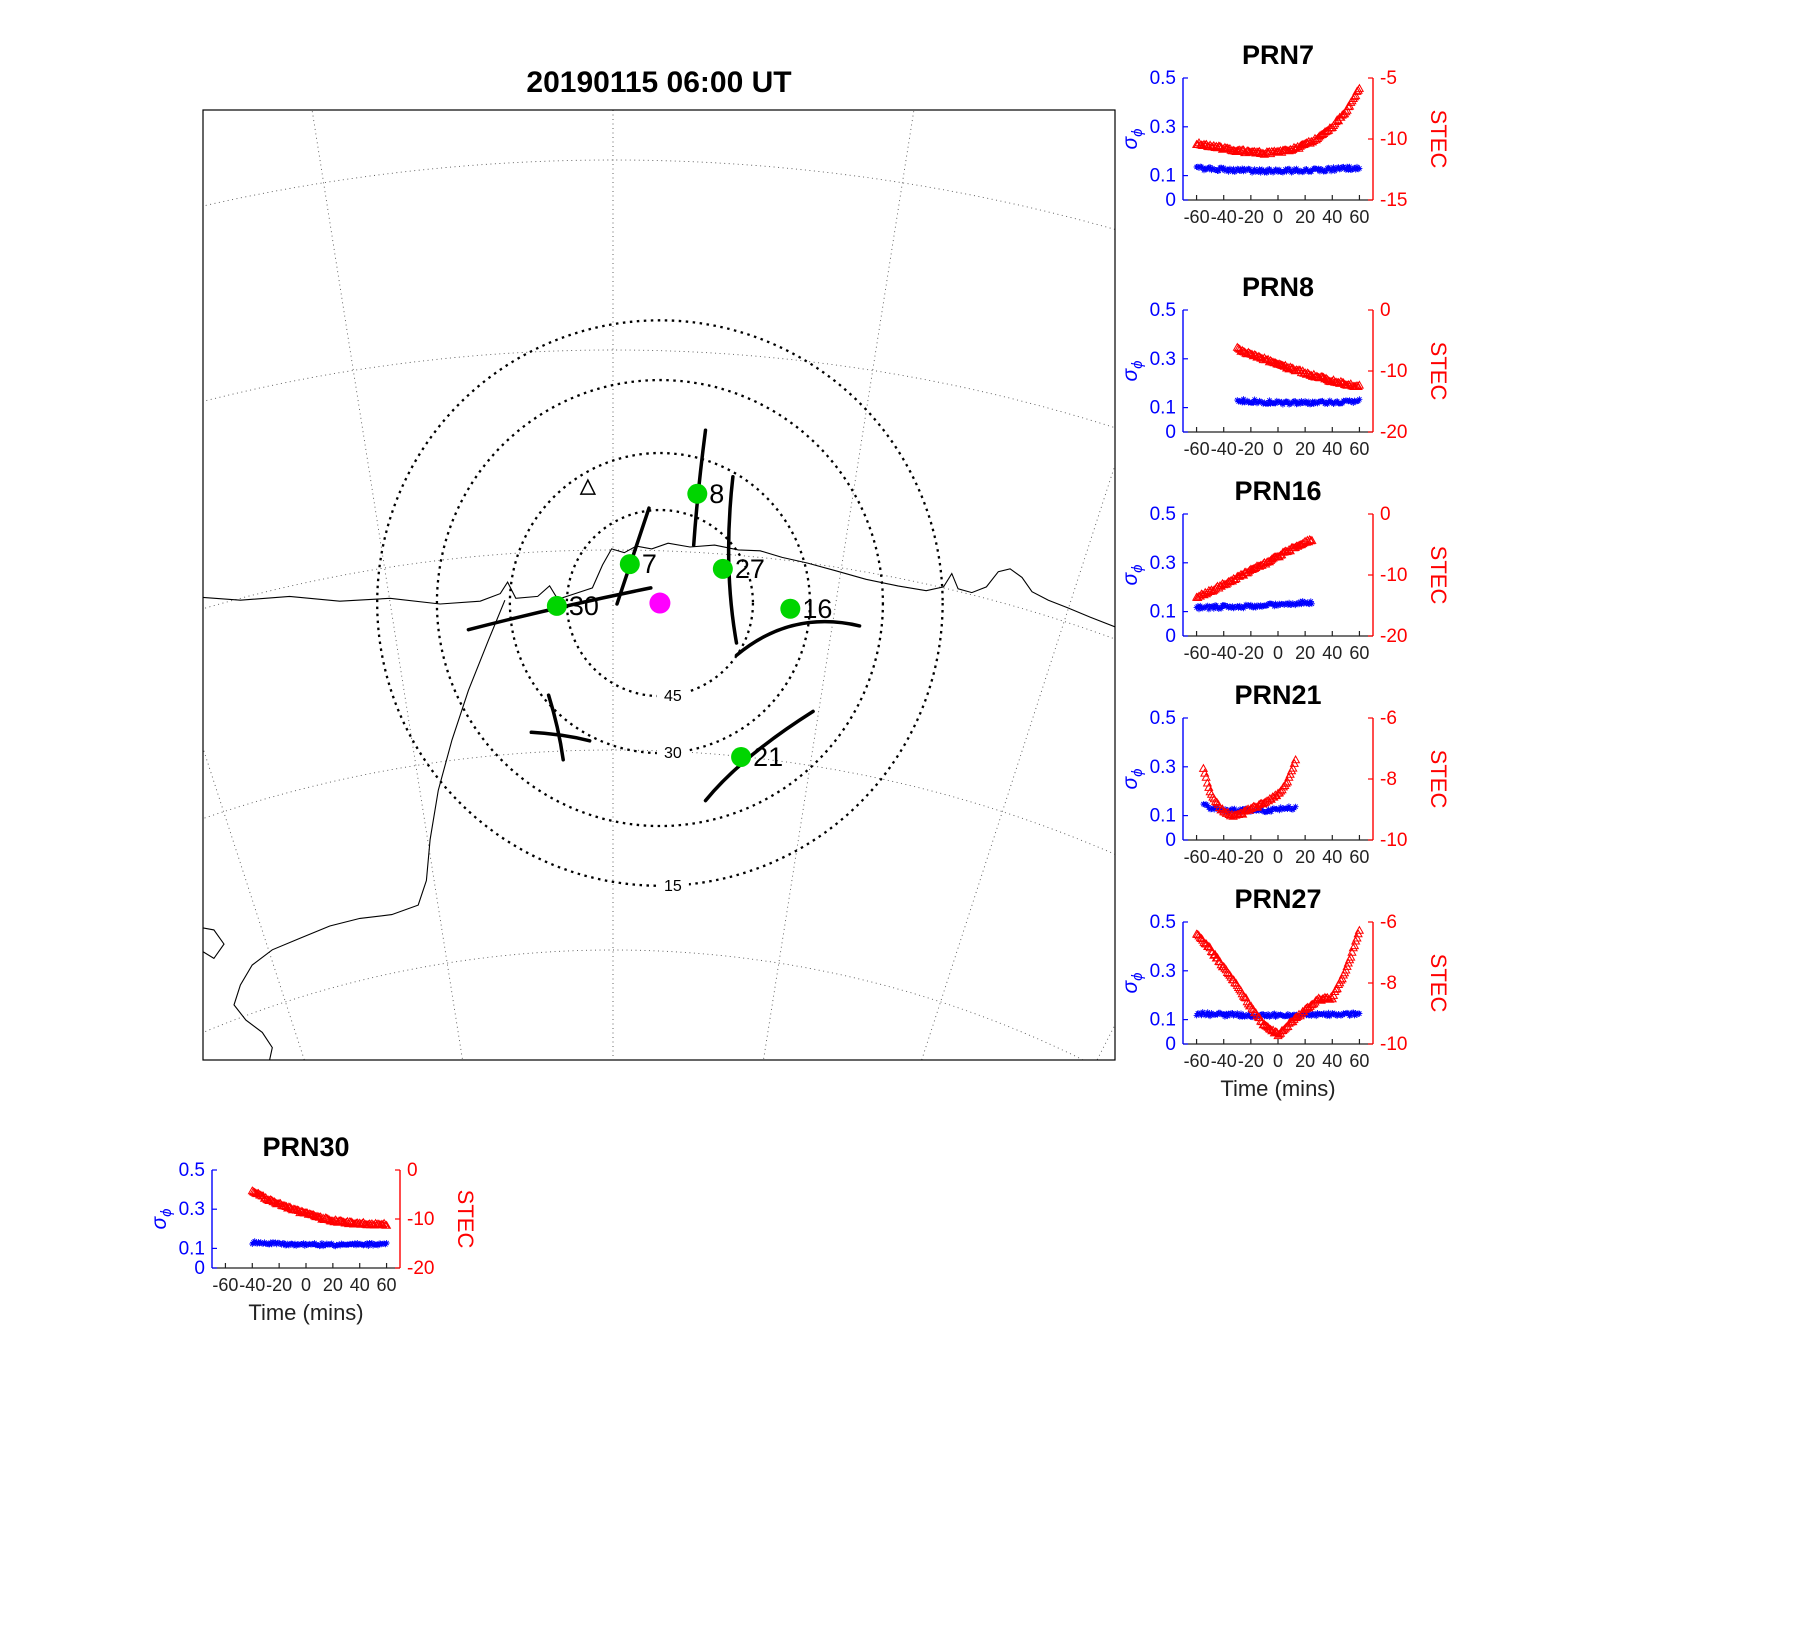 This screenshot has width=1794, height=1630. What do you see at coordinates (673, 886) in the screenshot?
I see `elevation-ring-label: 15` at bounding box center [673, 886].